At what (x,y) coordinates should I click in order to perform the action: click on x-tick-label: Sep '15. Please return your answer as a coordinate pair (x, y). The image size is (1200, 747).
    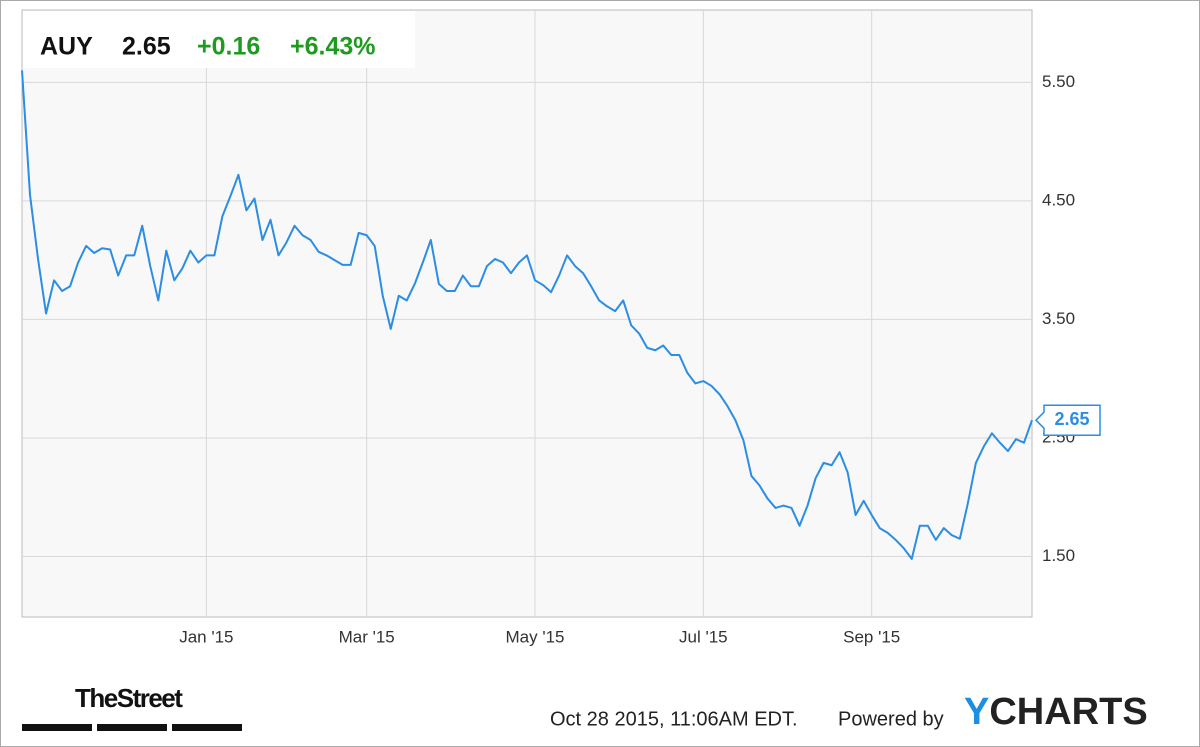
    Looking at the image, I should click on (871, 636).